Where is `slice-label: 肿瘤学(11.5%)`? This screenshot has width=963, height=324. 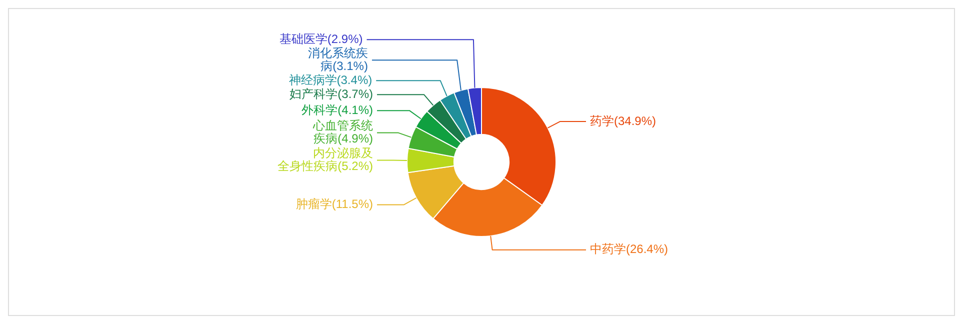
slice-label: 肿瘤学(11.5%) is located at coordinates (334, 204).